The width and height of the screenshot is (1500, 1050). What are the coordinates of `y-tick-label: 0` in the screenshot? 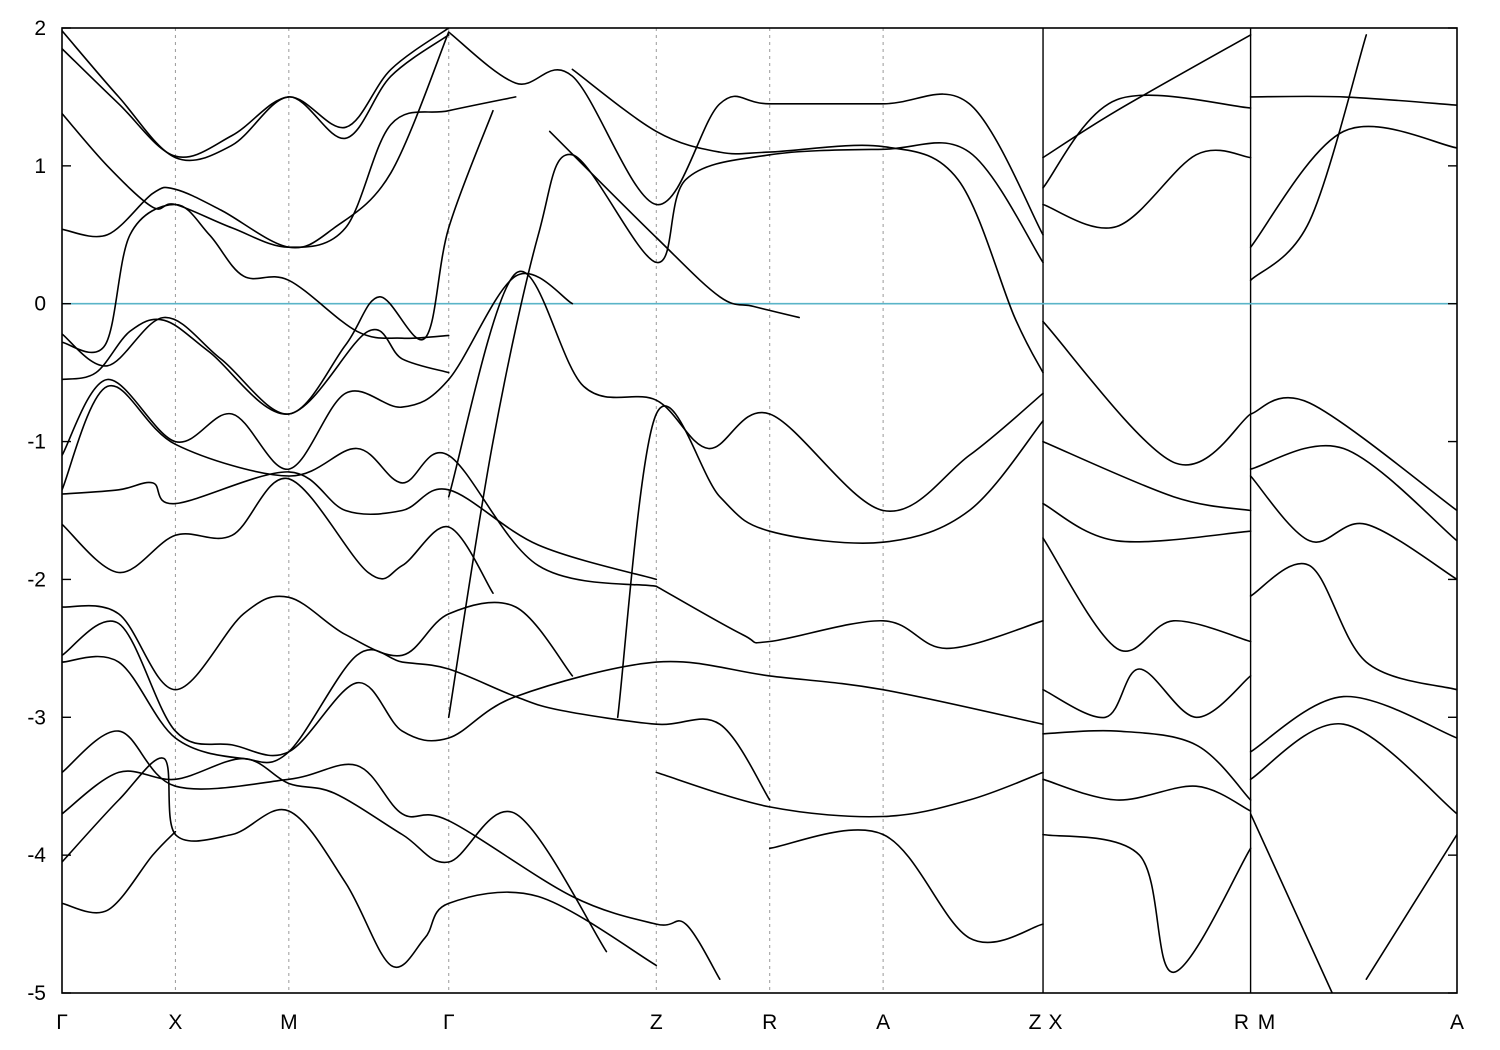 It's located at (40, 304).